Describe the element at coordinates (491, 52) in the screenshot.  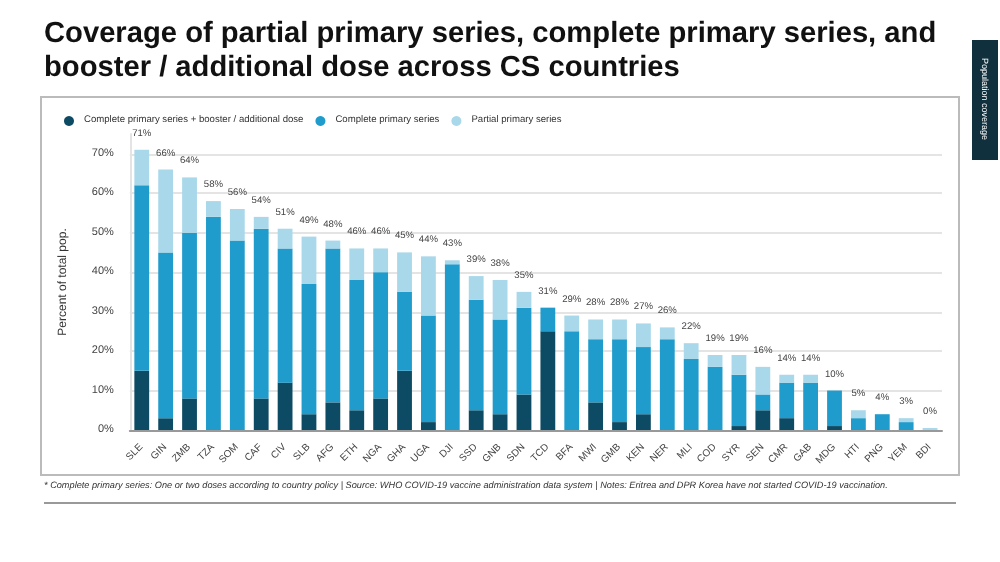
I see `chart-title: Coverage of partial primary series, complete primary series, and booster / additional dose across CS countries` at that location.